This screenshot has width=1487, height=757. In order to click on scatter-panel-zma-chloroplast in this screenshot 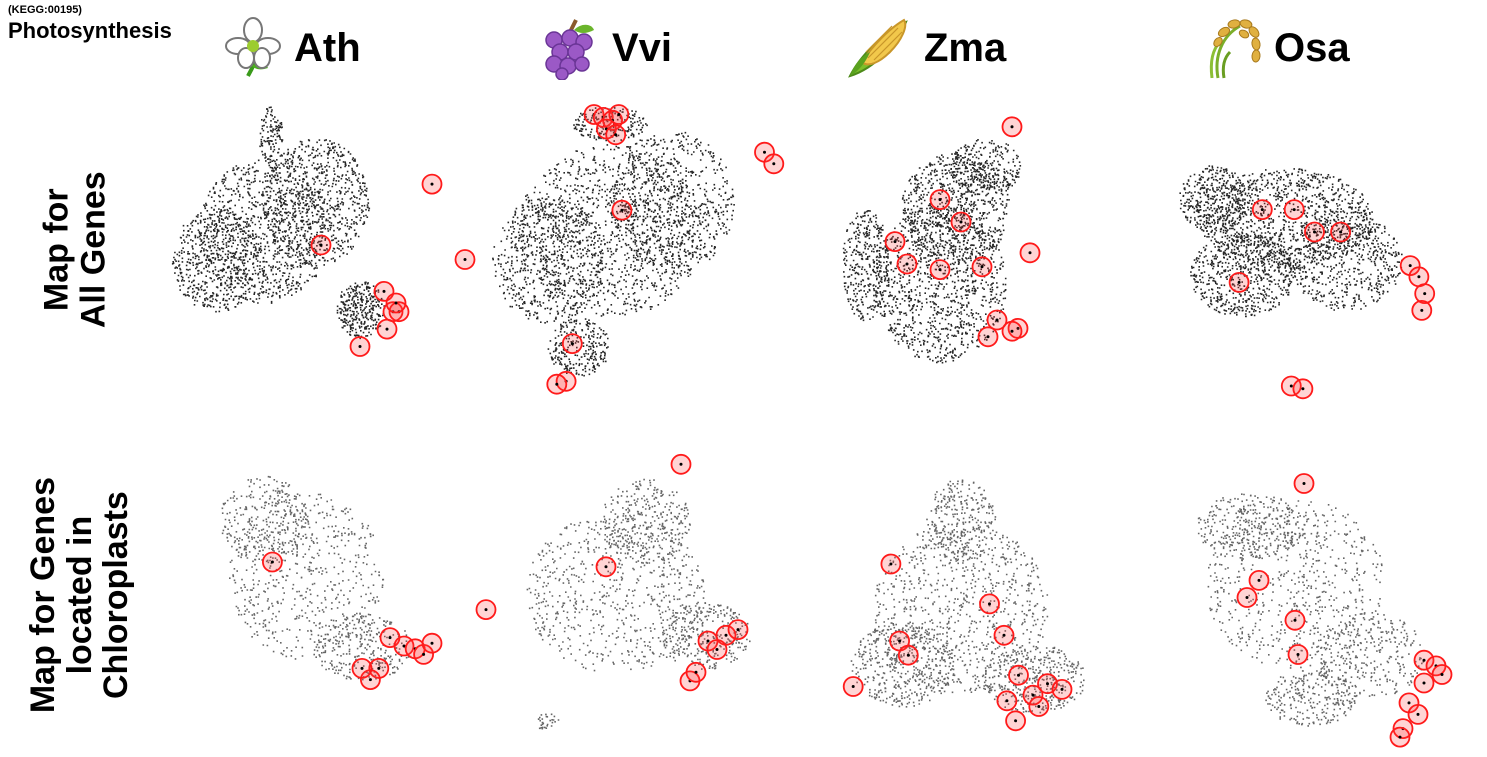, I will do `click(963, 605)`.